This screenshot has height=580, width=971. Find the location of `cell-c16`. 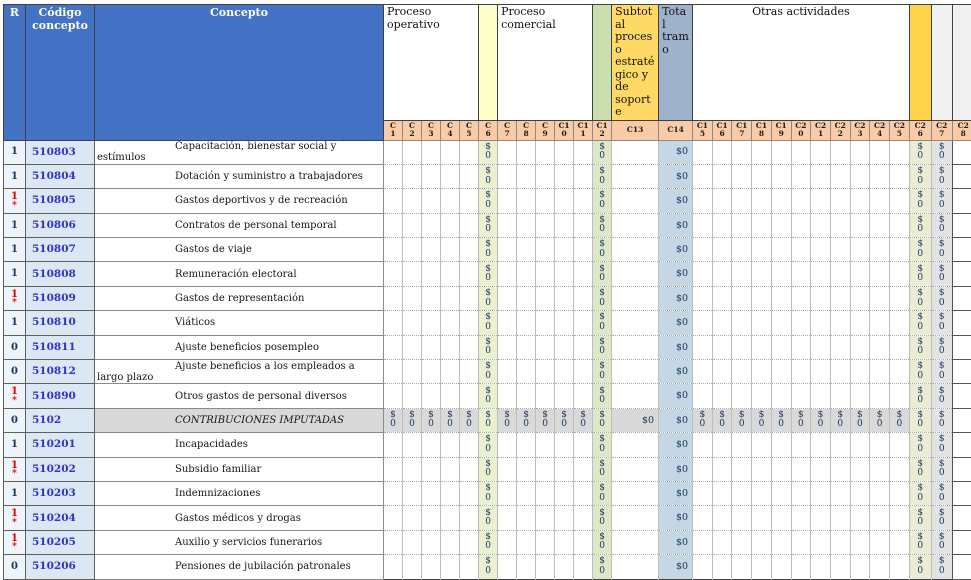

cell-c16 is located at coordinates (722, 396).